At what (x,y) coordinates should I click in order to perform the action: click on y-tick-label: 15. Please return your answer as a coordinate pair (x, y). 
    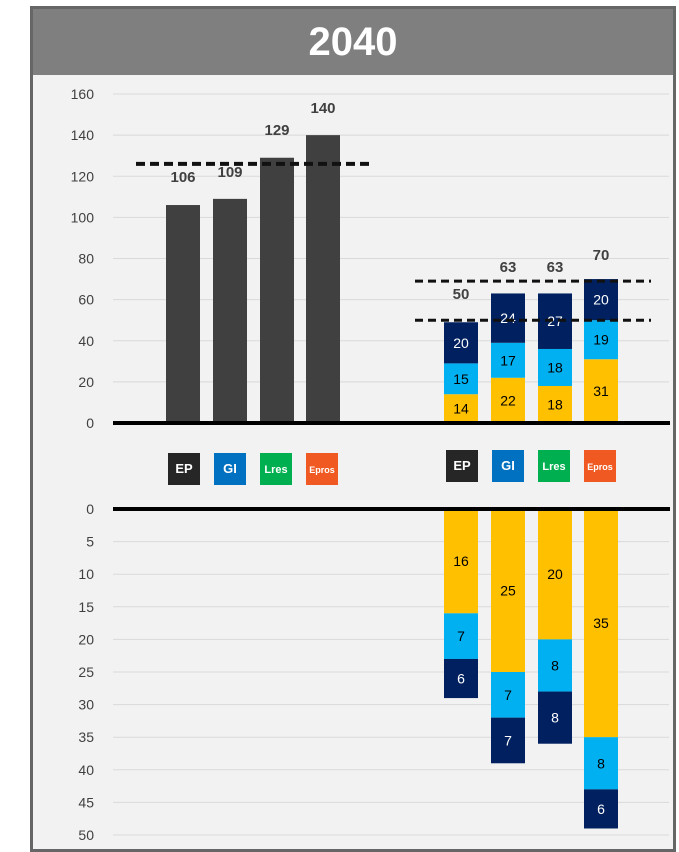
    Looking at the image, I should click on (86, 607).